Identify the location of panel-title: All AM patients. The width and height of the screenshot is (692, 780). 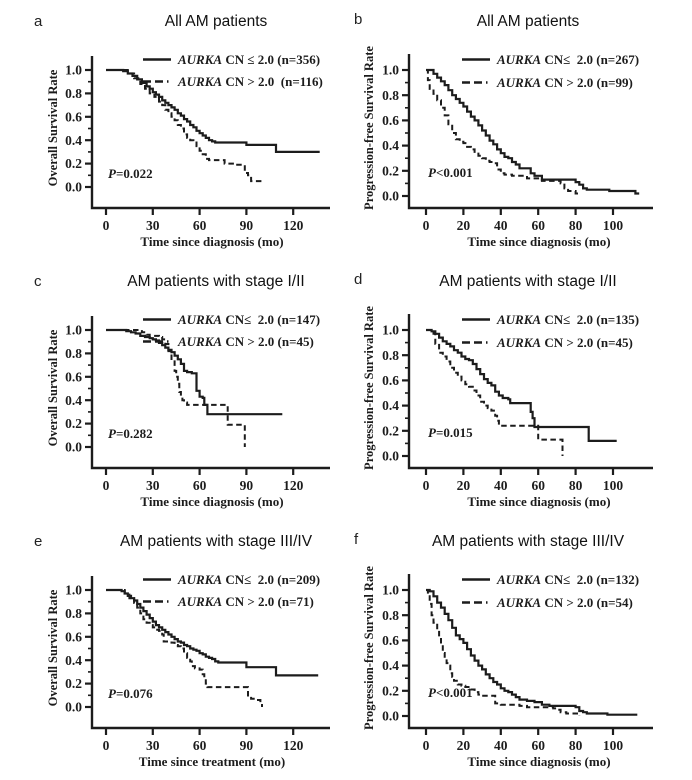
(528, 21).